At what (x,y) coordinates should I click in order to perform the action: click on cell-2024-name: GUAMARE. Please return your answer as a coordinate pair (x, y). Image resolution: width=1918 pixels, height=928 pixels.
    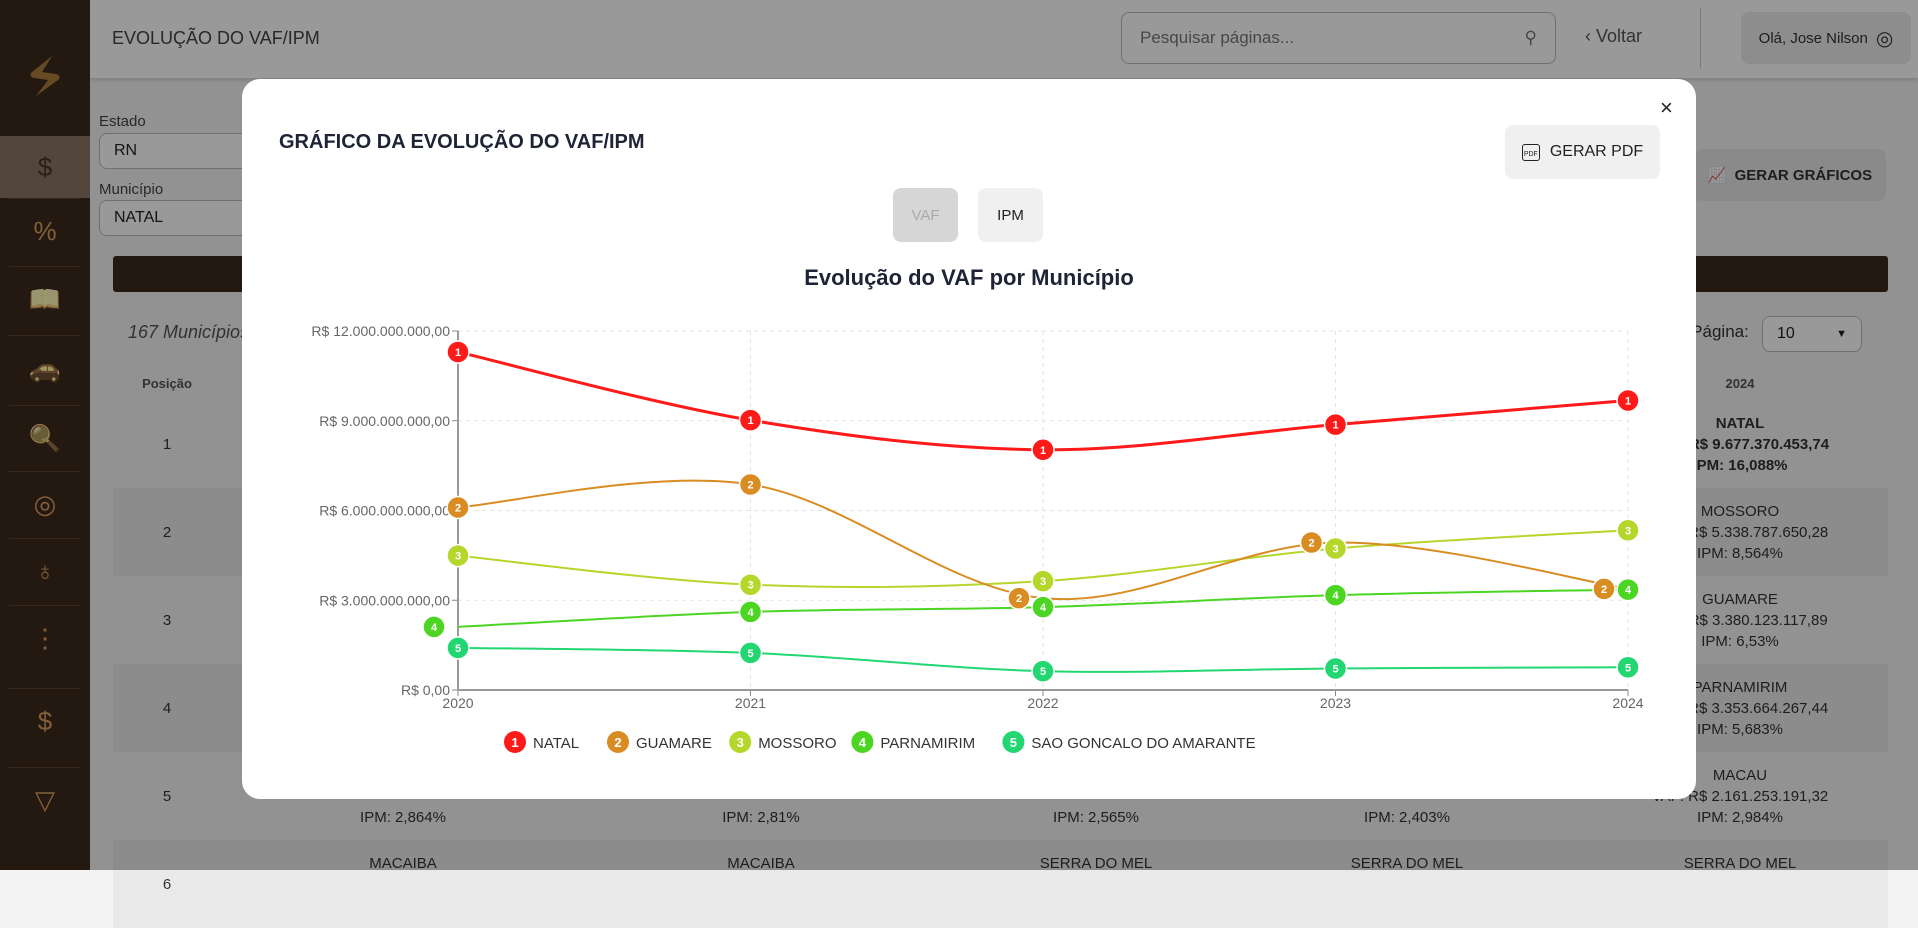
    Looking at the image, I should click on (1740, 599).